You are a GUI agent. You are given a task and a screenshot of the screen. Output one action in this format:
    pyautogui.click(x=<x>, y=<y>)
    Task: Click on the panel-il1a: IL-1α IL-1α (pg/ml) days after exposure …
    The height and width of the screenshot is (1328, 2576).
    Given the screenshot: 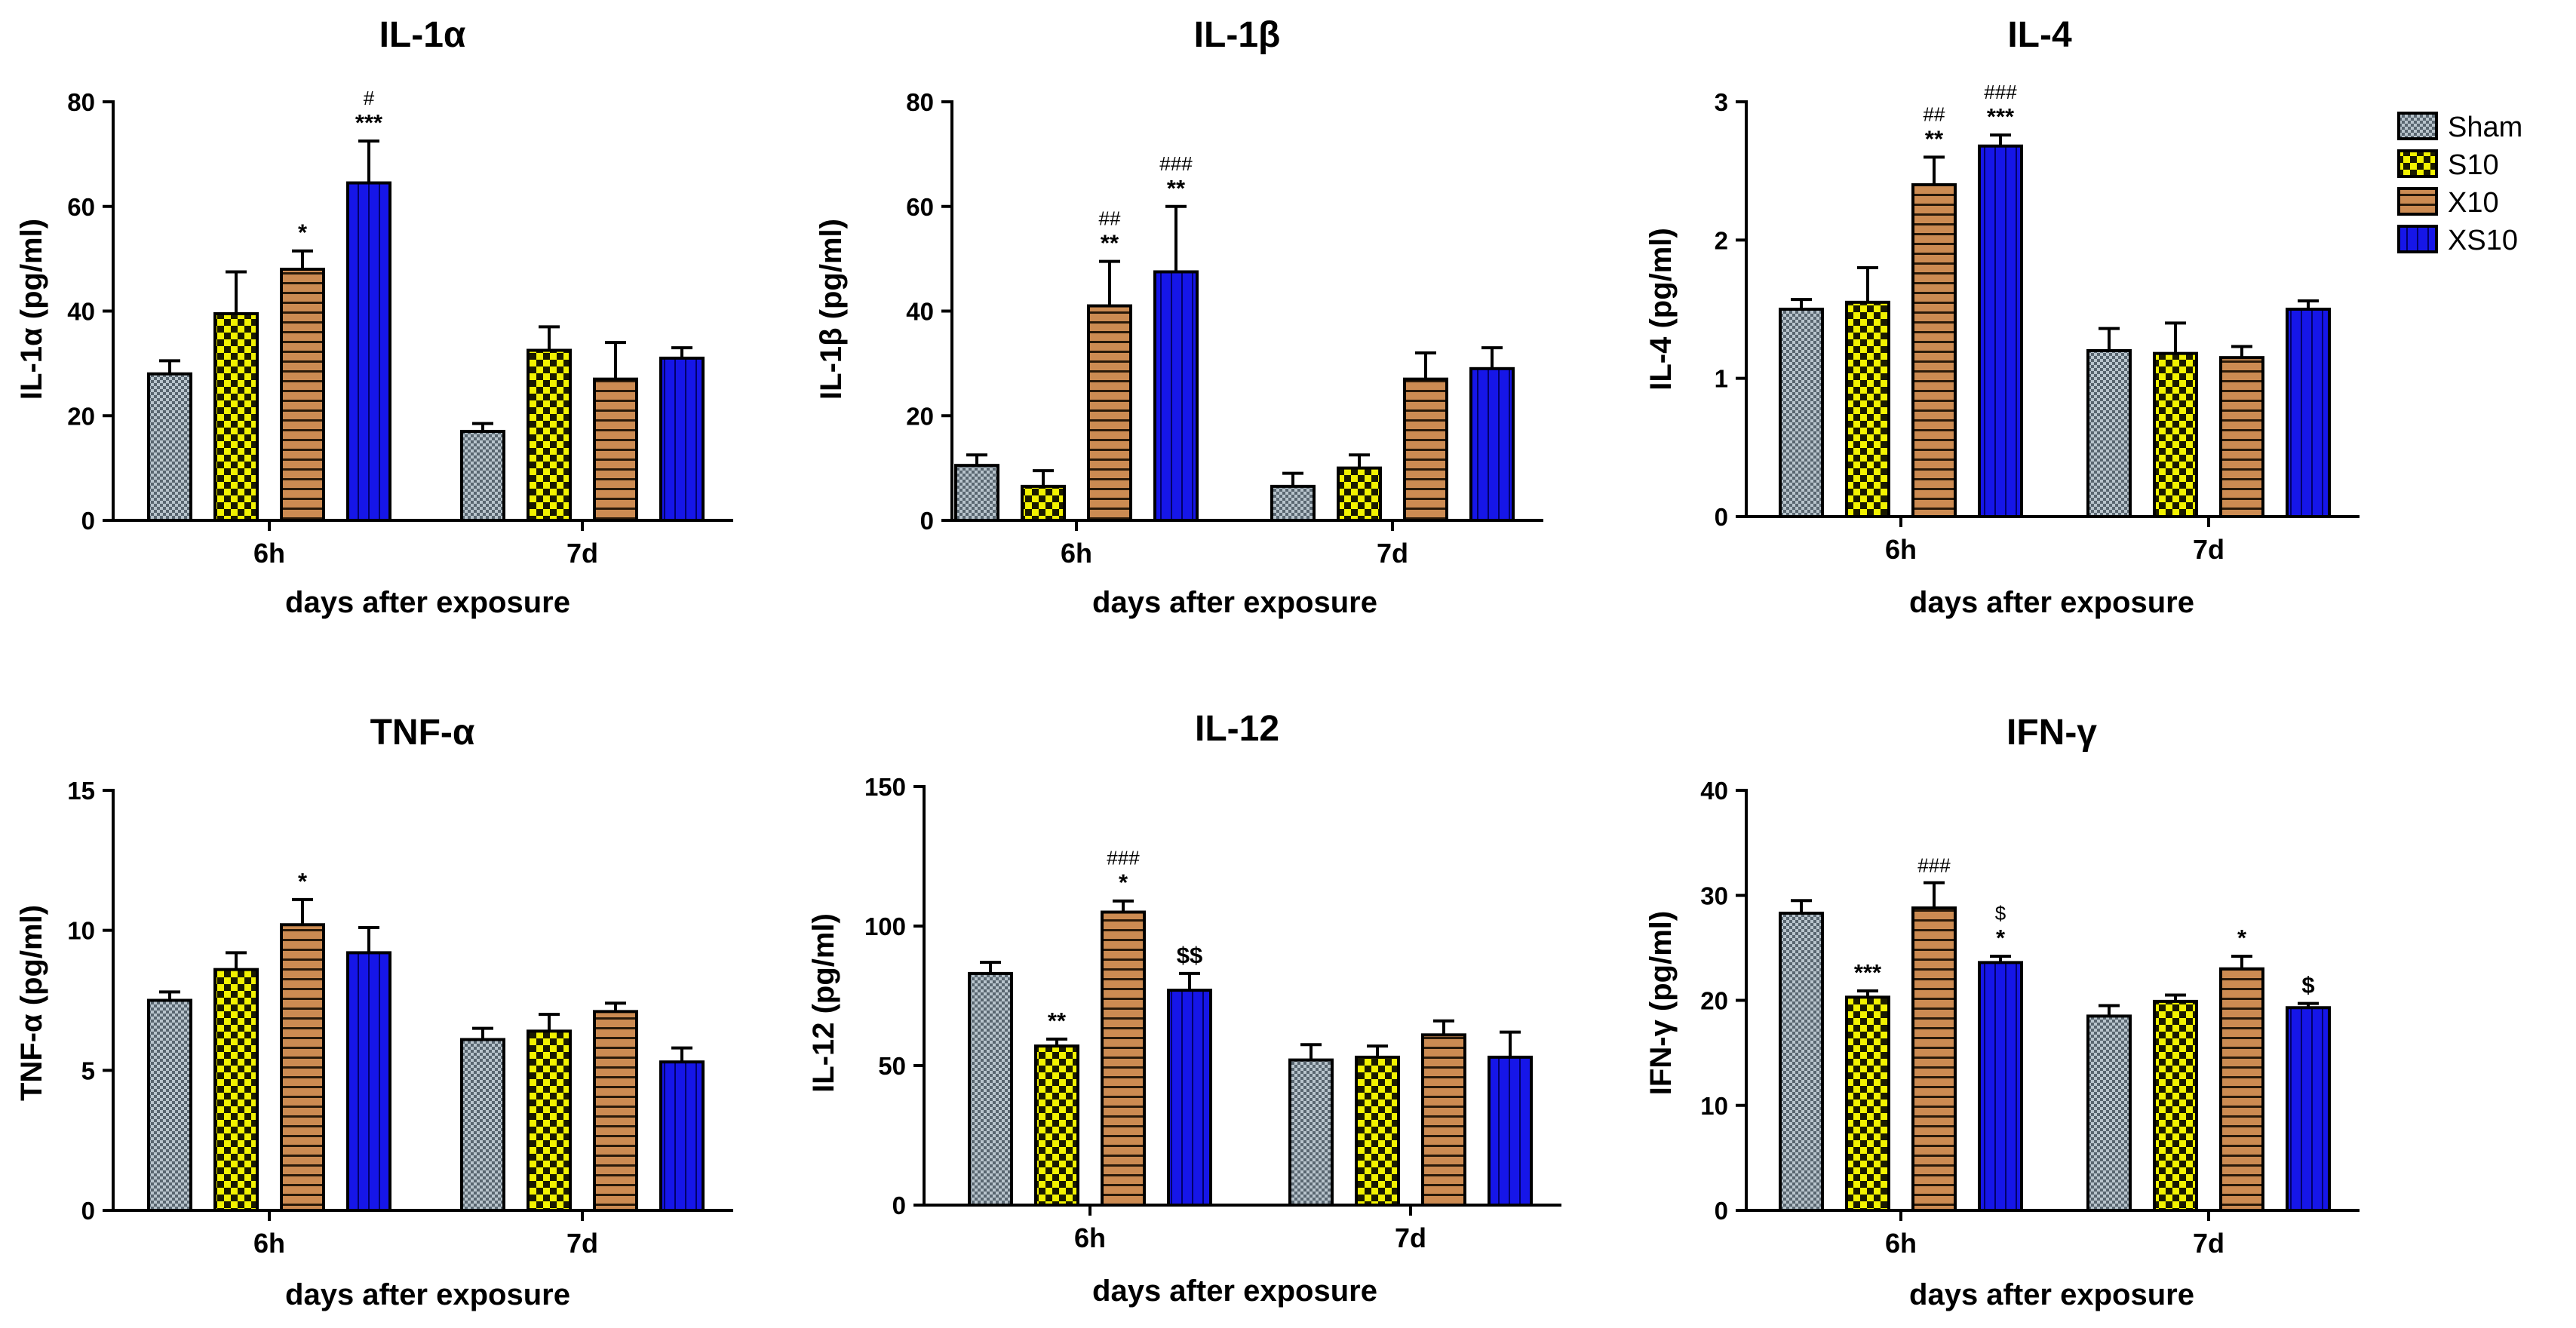 What is the action you would take?
    pyautogui.click(x=374, y=317)
    